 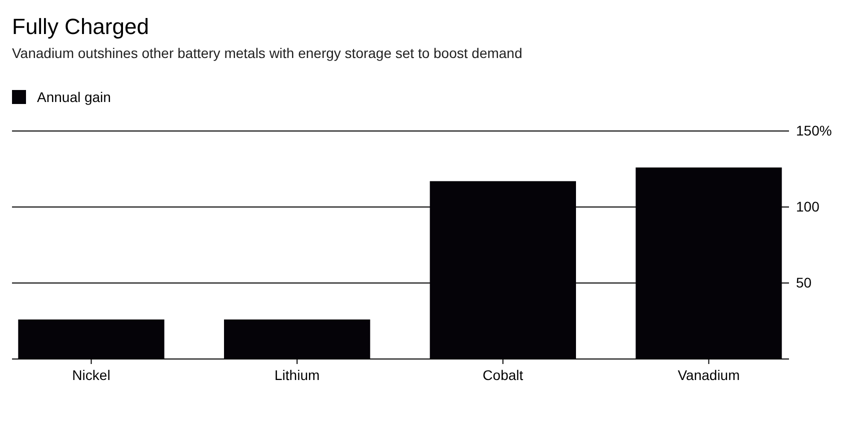 I want to click on legend-label: Annual gain, so click(x=74, y=97).